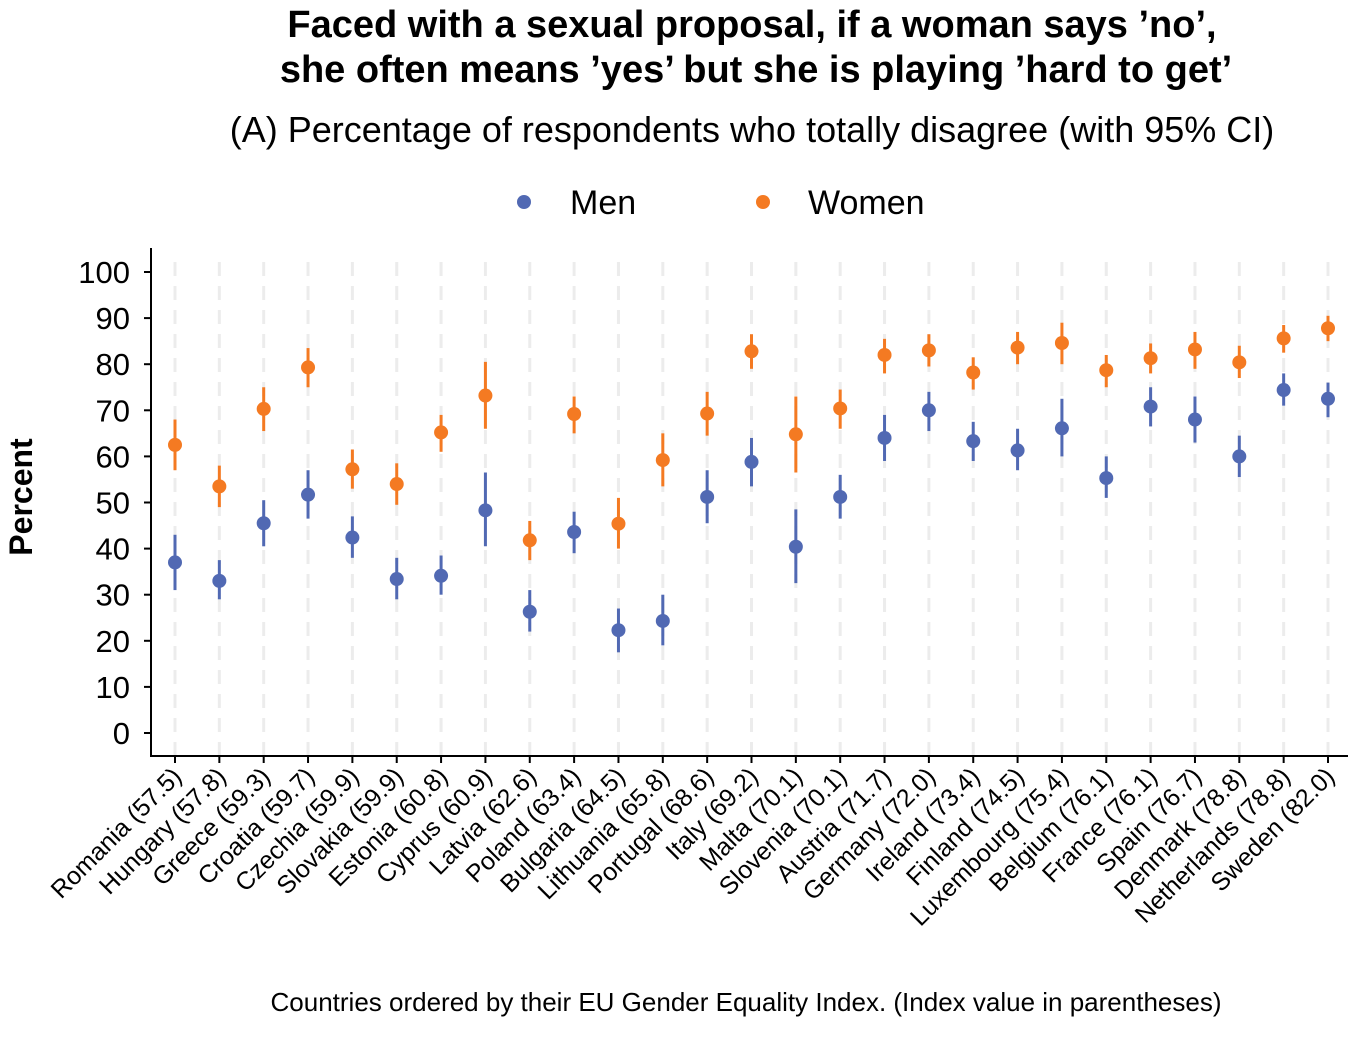  What do you see at coordinates (113, 364) in the screenshot?
I see `y-tick-label: 80` at bounding box center [113, 364].